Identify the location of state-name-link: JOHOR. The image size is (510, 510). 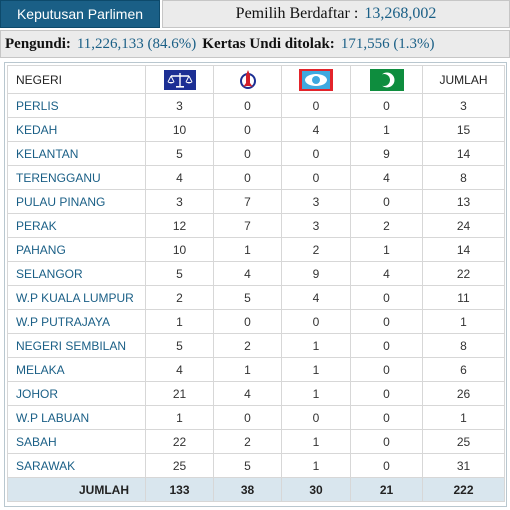
(76, 393).